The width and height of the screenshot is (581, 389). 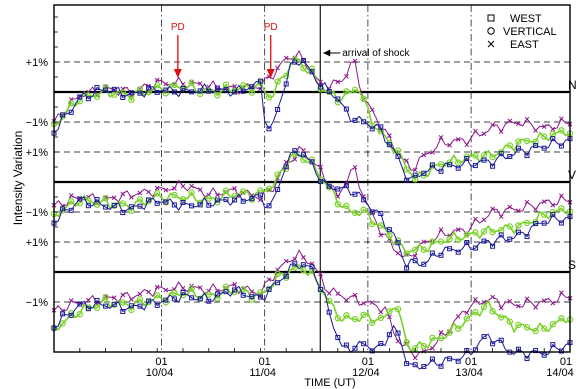 What do you see at coordinates (18, 178) in the screenshot?
I see `y-axis-label: Intensity Variation` at bounding box center [18, 178].